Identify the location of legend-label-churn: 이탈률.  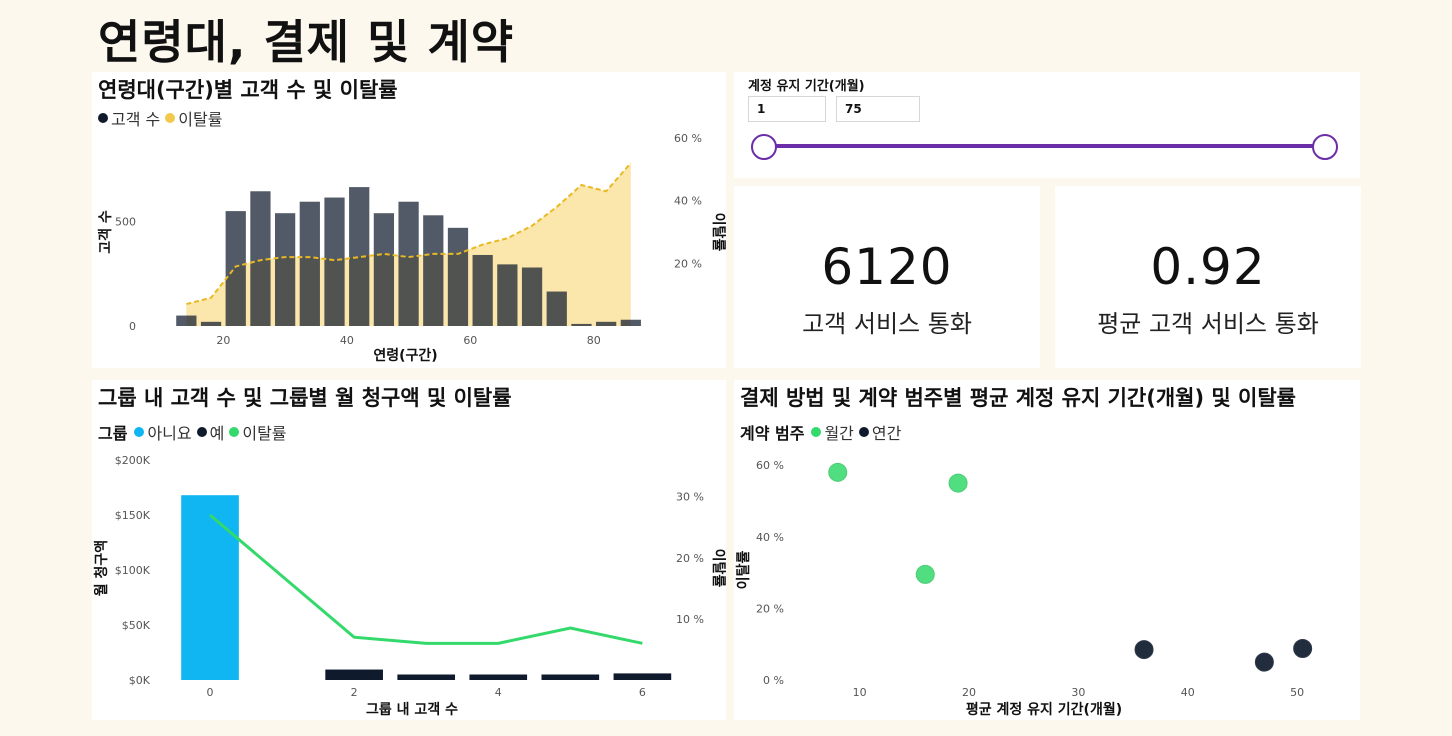
(200, 119).